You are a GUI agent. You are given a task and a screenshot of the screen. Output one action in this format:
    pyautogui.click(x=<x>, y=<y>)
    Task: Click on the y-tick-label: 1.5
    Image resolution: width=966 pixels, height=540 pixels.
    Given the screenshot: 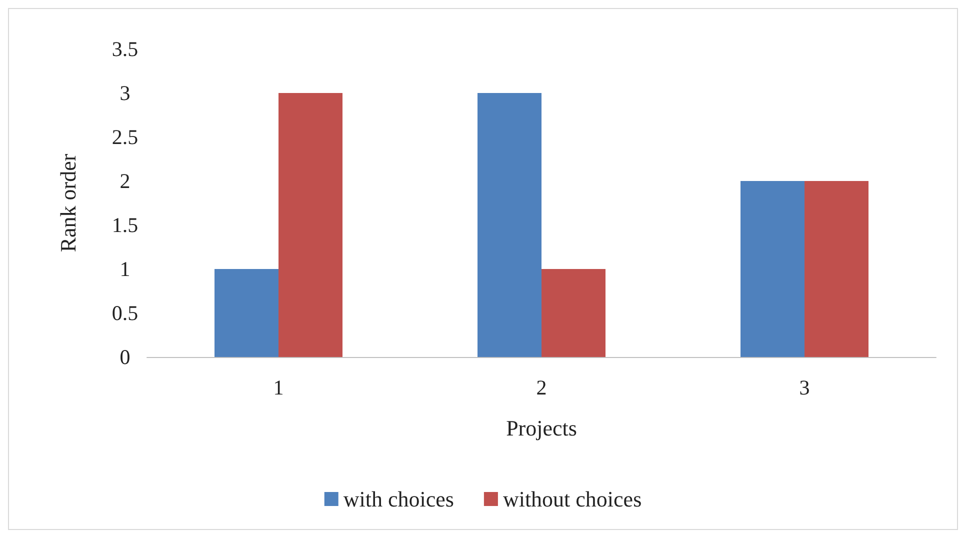 What is the action you would take?
    pyautogui.click(x=125, y=225)
    